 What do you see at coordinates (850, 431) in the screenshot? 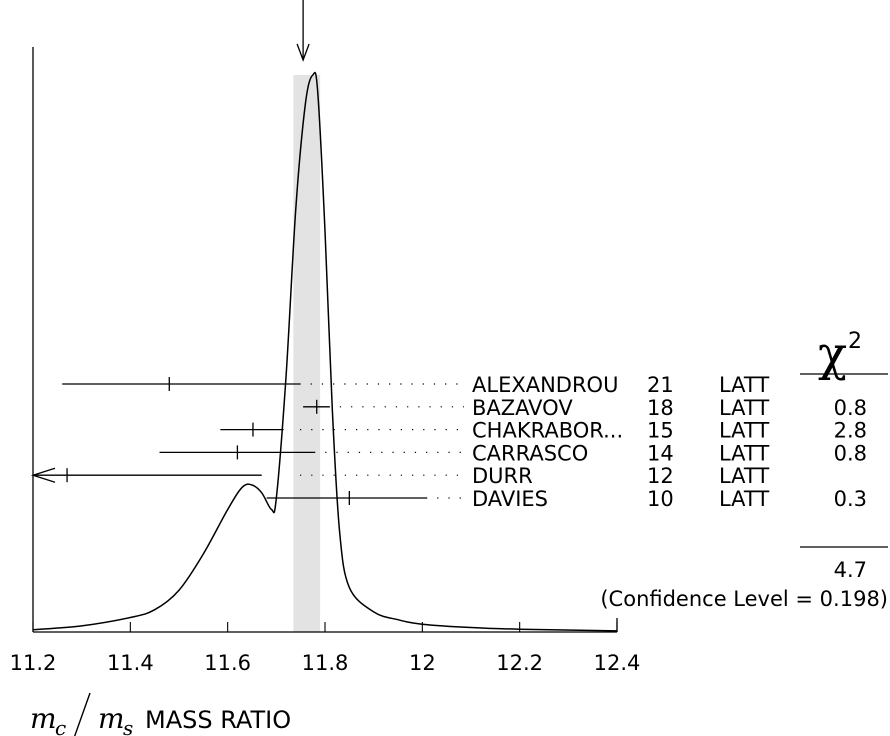
I see `row-chi2: 2.8` at bounding box center [850, 431].